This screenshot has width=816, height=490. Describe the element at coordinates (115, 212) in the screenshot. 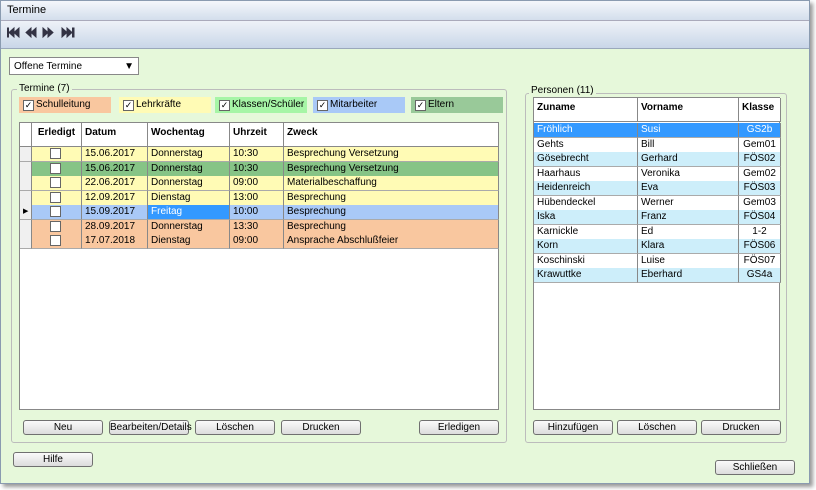

I see `table-cell: 15.09.2017` at that location.